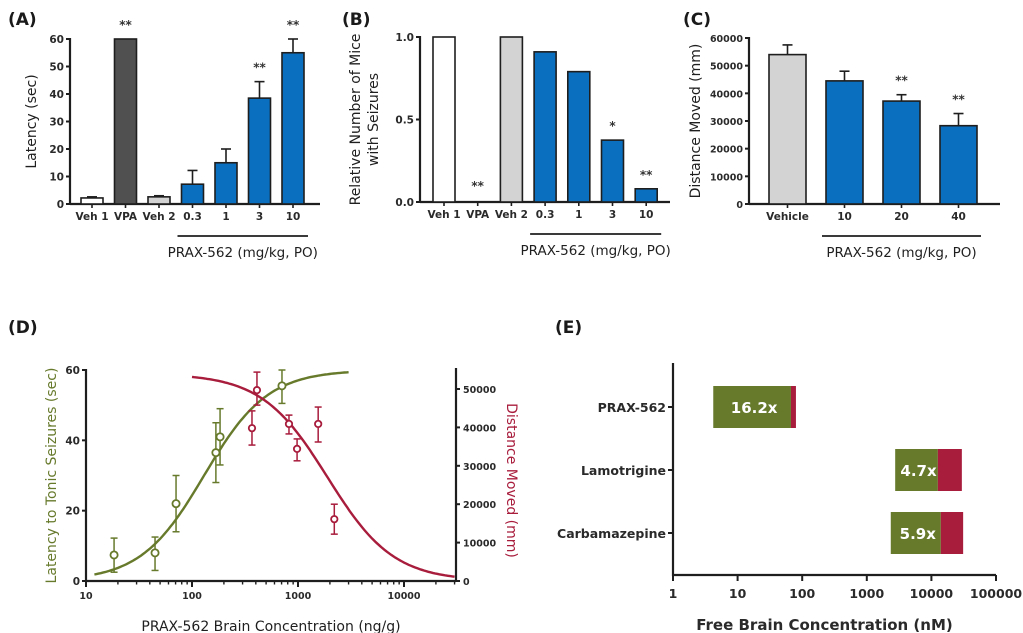 Image resolution: width=1023 pixels, height=633 pixels. I want to click on y-axis-title-line: Relative Number of Mice, so click(356, 120).